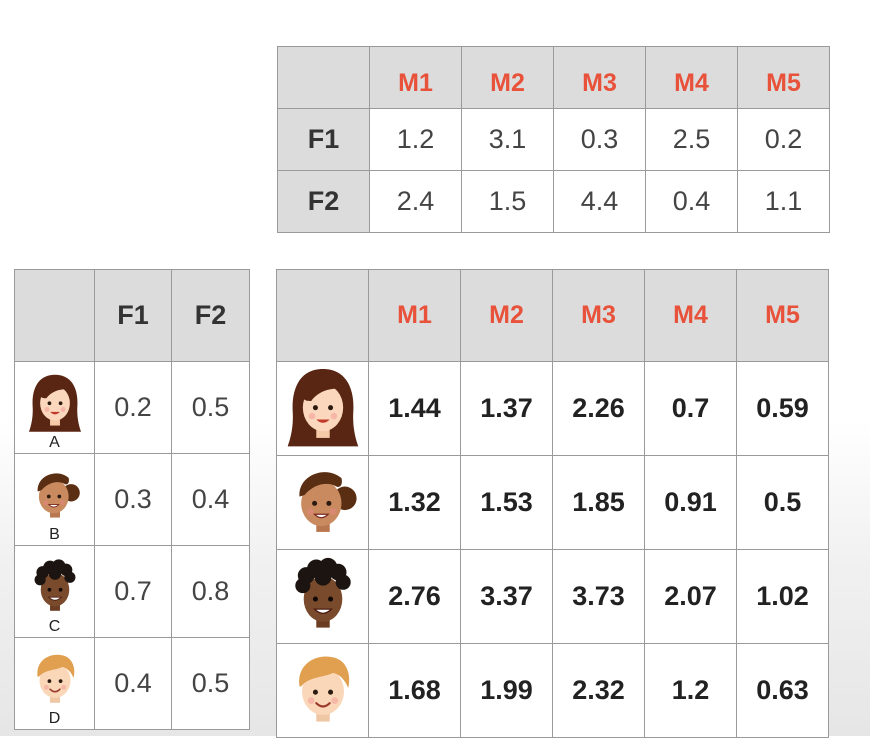 This screenshot has height=738, width=870. What do you see at coordinates (783, 139) in the screenshot?
I see `feature-value: 0.2` at bounding box center [783, 139].